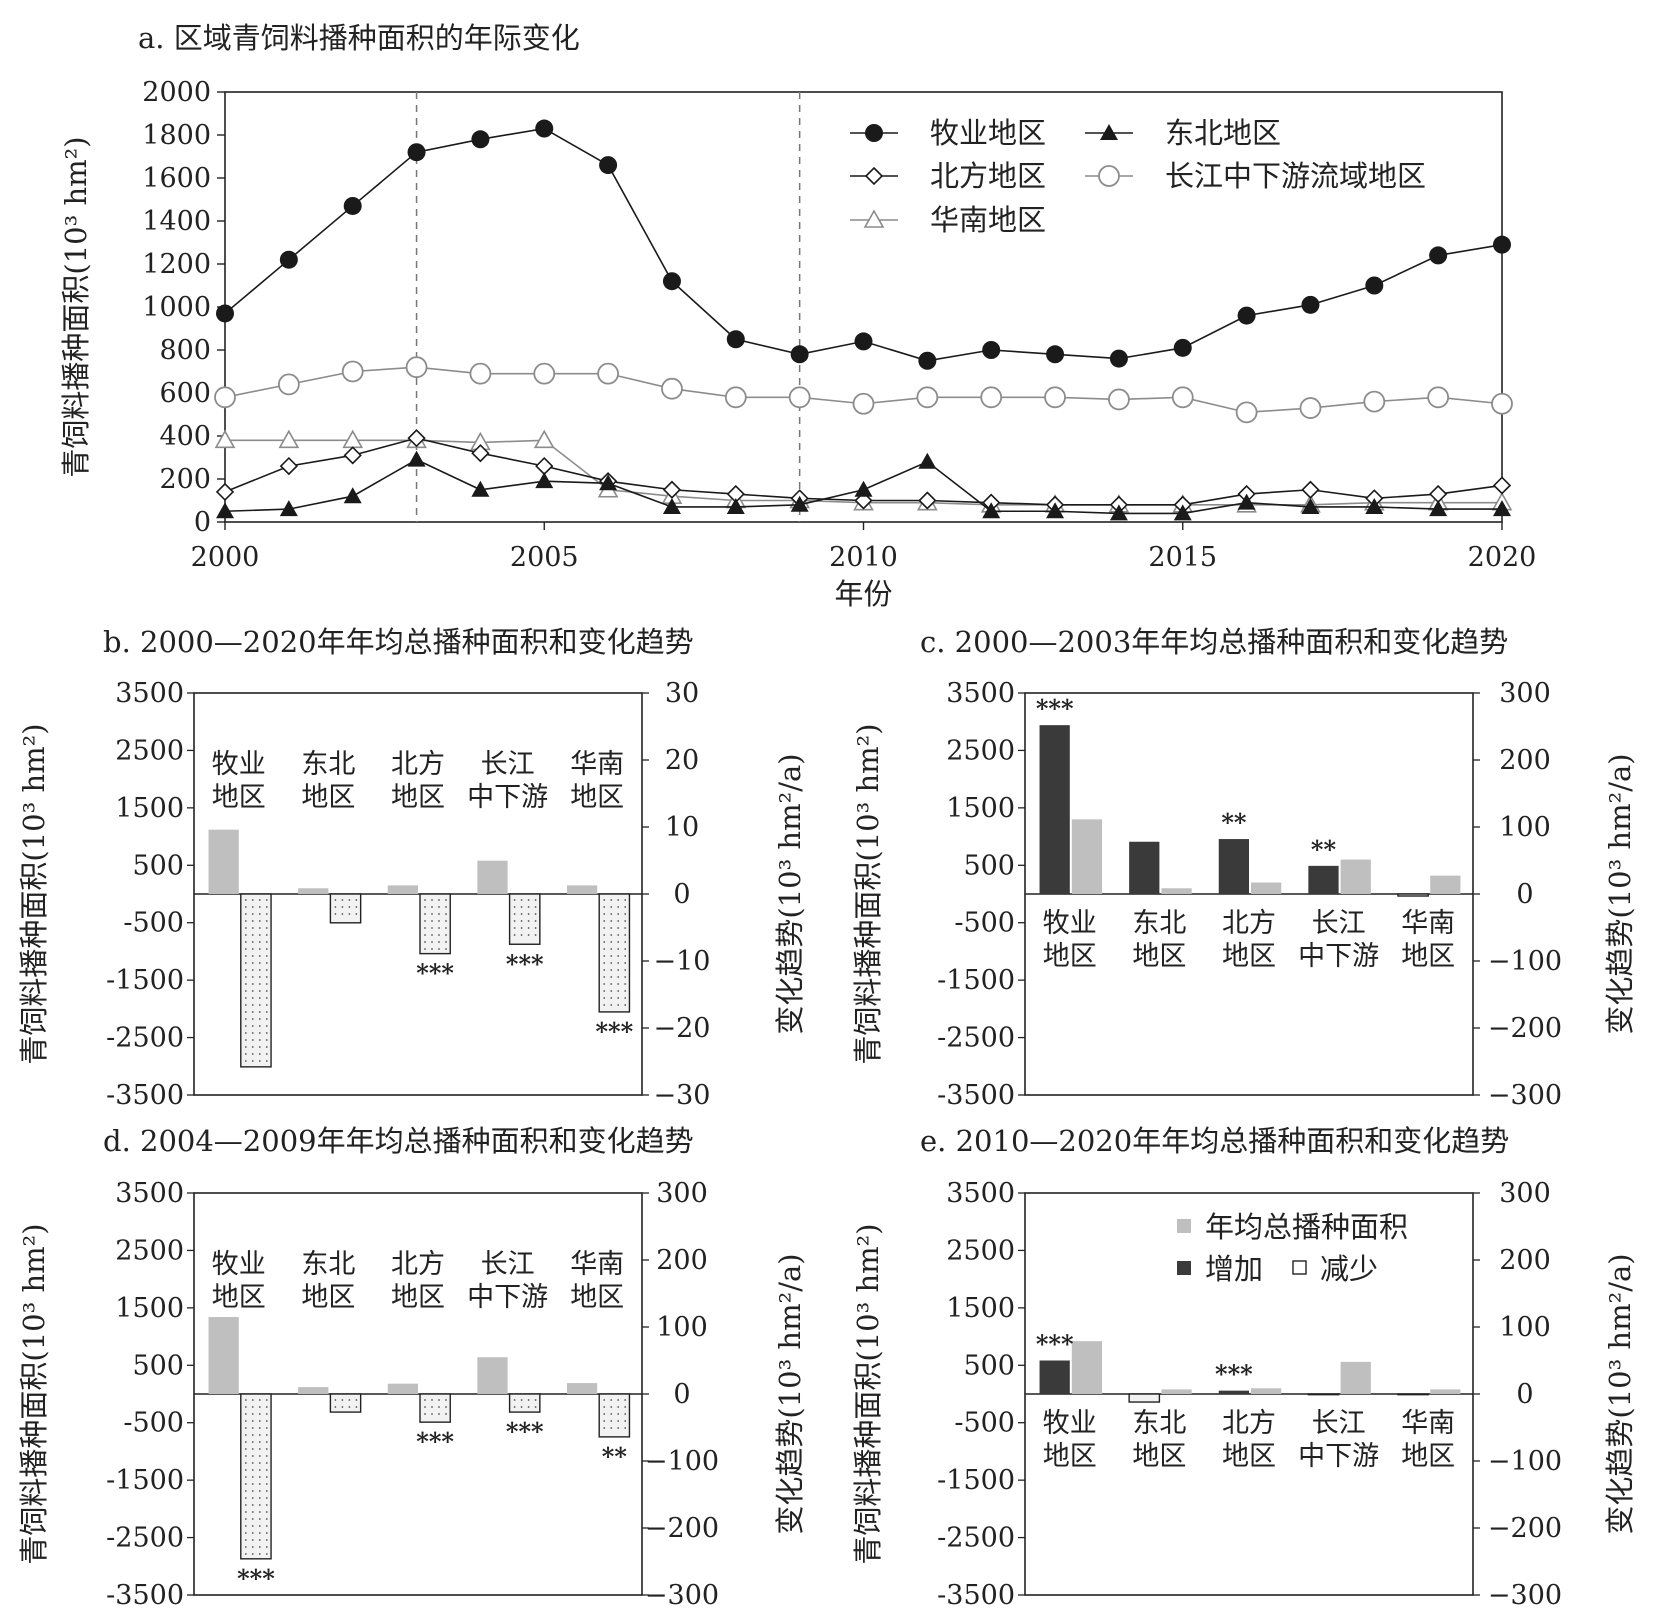  I want to click on y-axis-label: 青饲料播种面积(10³ hm²), so click(76, 306).